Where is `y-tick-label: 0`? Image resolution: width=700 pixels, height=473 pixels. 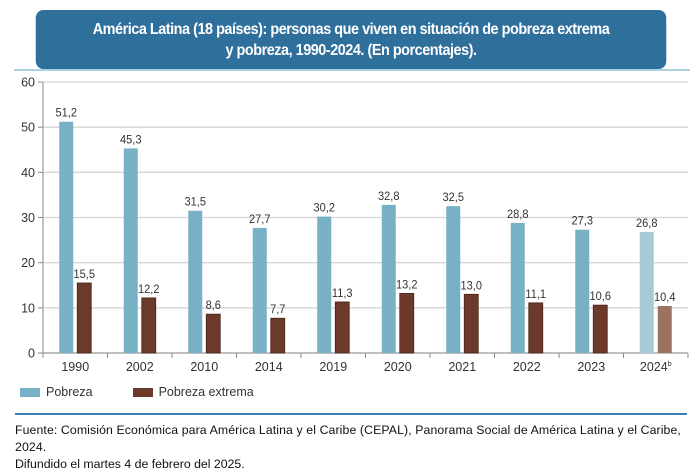 y-tick-label: 0 is located at coordinates (31, 354).